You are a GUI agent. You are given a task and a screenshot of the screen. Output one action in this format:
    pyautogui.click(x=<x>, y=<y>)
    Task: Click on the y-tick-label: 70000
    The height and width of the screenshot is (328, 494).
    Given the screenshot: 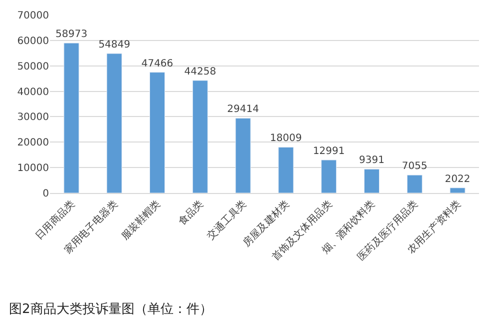 What is the action you would take?
    pyautogui.click(x=33, y=16)
    